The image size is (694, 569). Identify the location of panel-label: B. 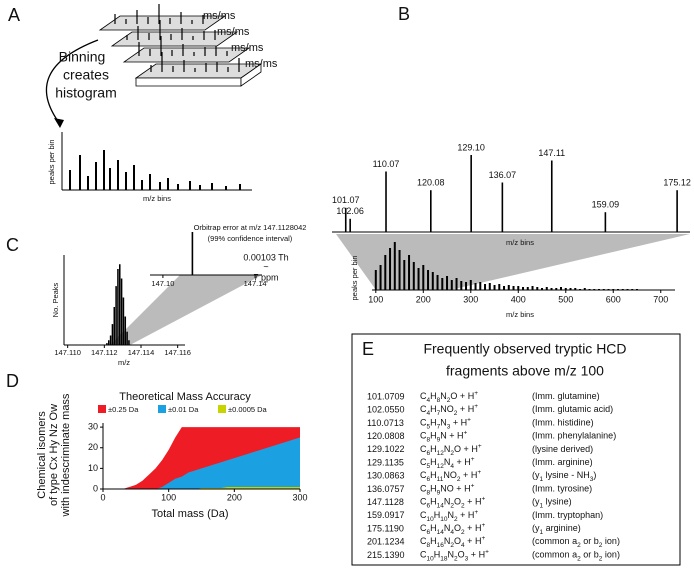
(404, 14).